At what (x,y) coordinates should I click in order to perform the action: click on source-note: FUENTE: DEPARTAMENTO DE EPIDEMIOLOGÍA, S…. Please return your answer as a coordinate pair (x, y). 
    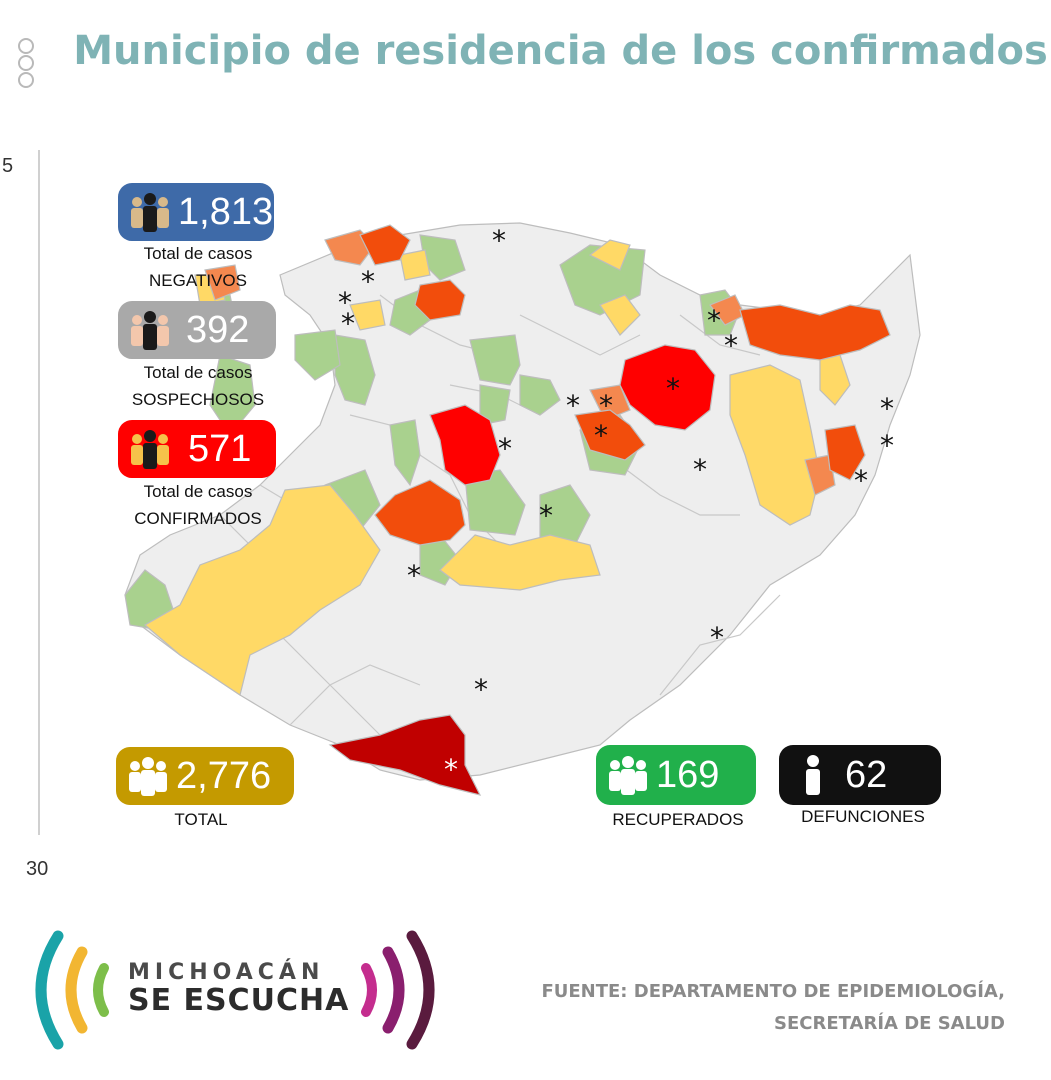
    Looking at the image, I should click on (773, 1008).